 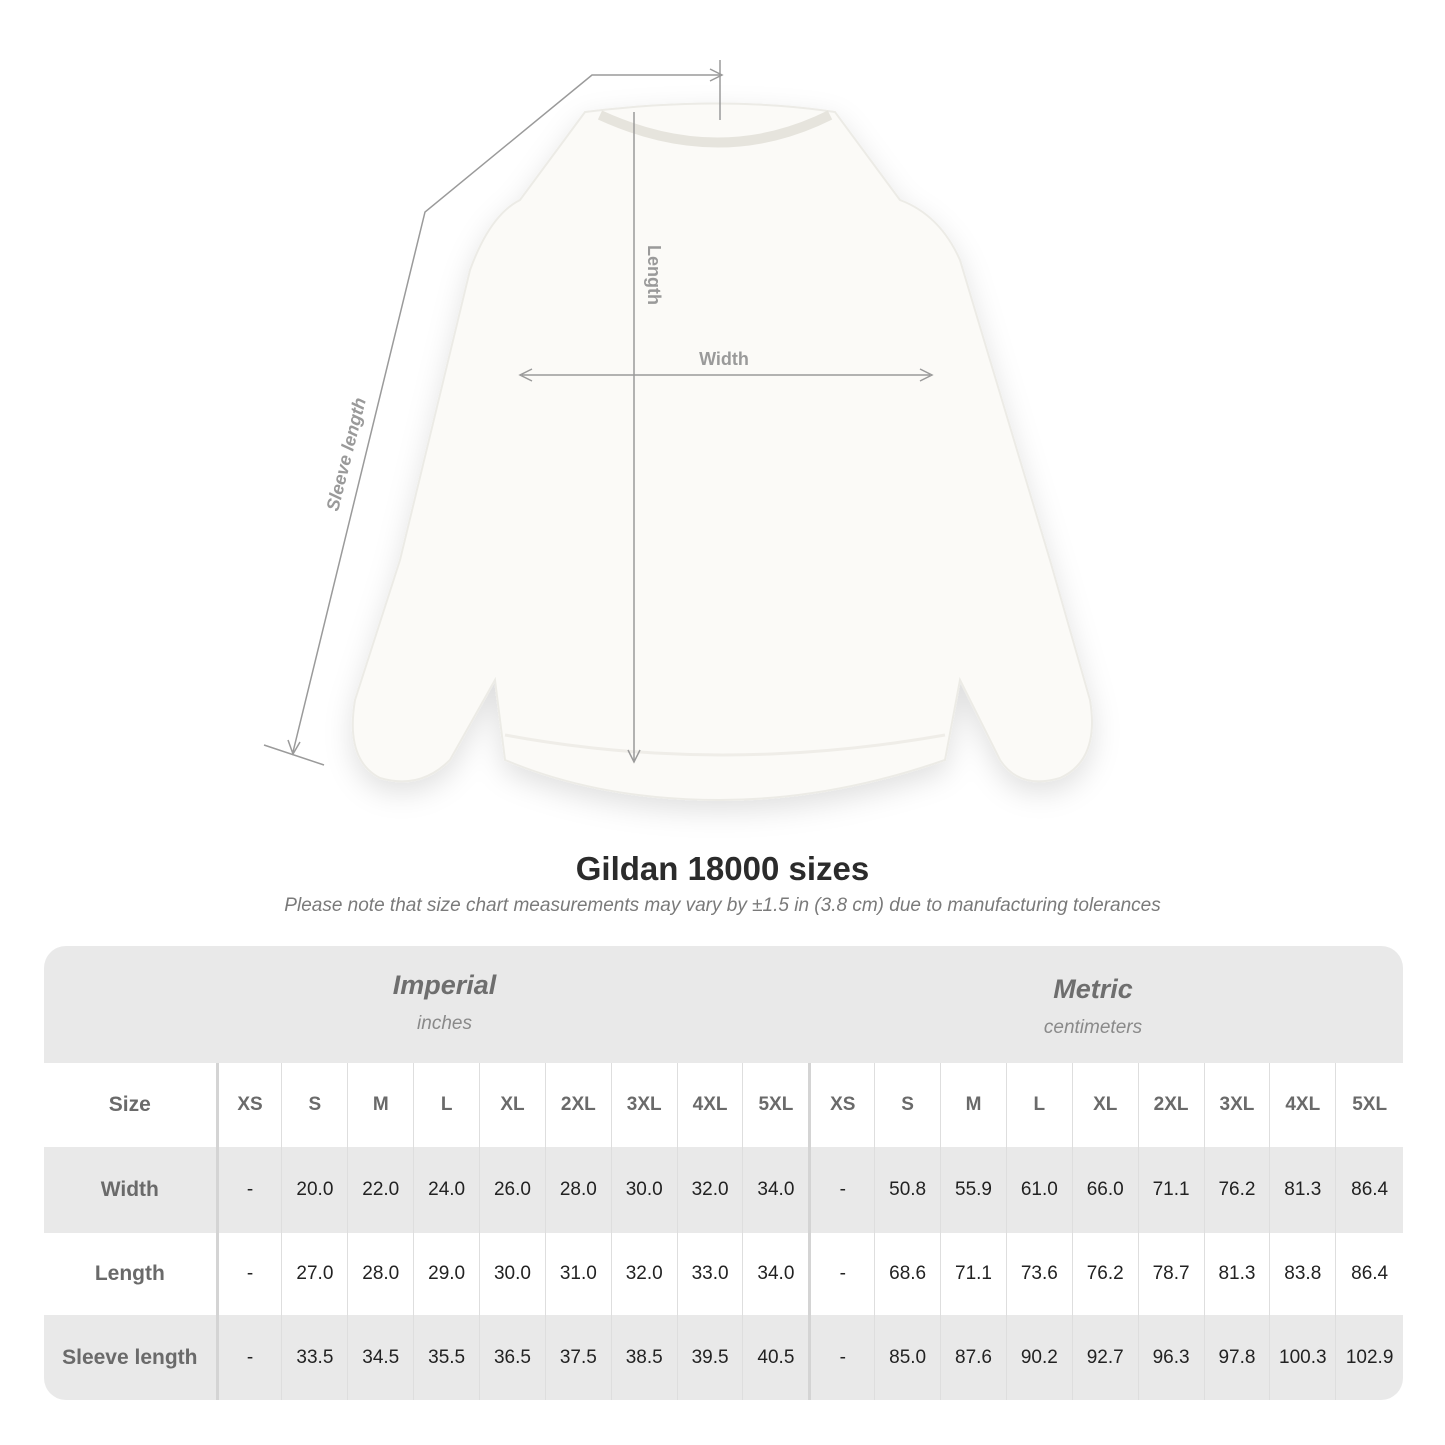 What do you see at coordinates (248, 1105) in the screenshot?
I see `size-header-imperial: XS` at bounding box center [248, 1105].